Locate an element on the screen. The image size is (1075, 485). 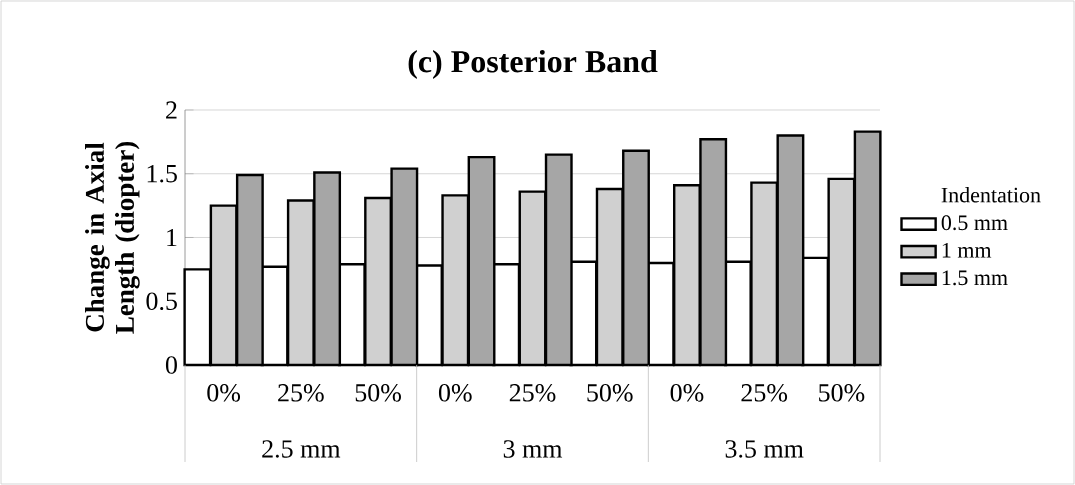
y-tick-label: 1 is located at coordinates (172, 237).